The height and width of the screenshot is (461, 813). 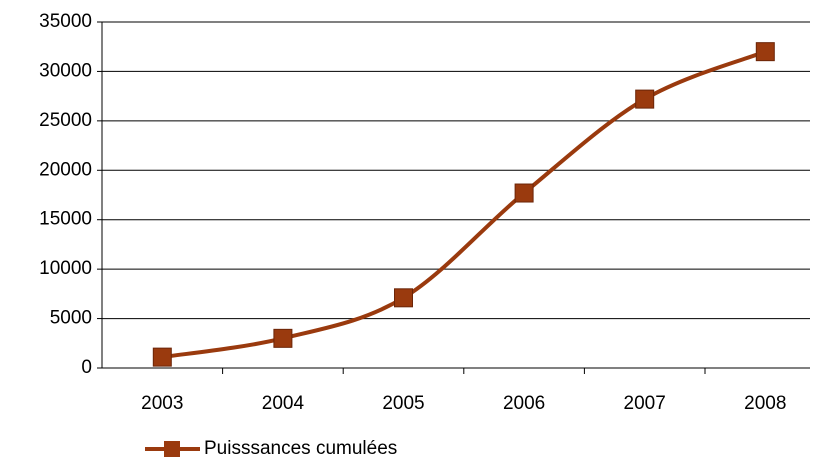 What do you see at coordinates (172, 449) in the screenshot?
I see `legend-marker` at bounding box center [172, 449].